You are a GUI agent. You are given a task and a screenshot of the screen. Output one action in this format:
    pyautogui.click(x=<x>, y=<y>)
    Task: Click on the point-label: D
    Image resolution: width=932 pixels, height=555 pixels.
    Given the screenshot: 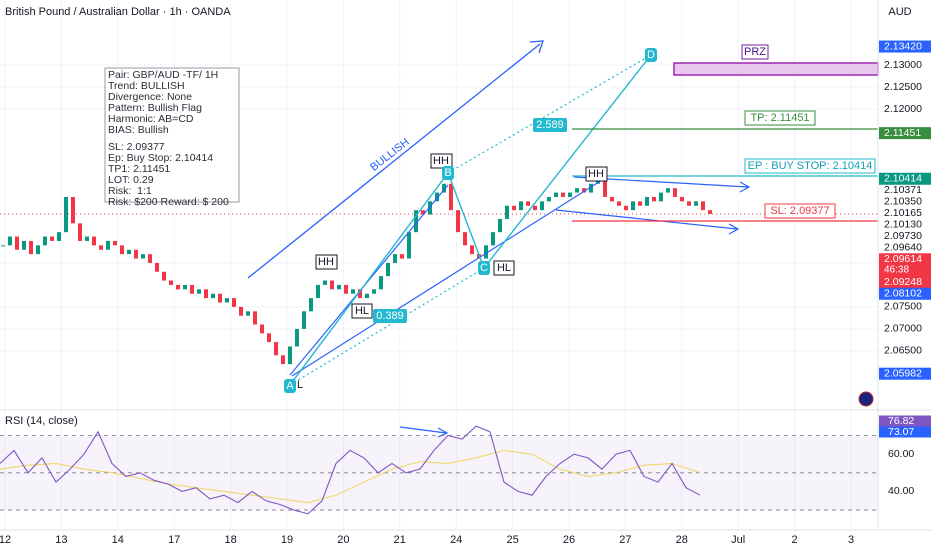 What is the action you would take?
    pyautogui.click(x=651, y=55)
    